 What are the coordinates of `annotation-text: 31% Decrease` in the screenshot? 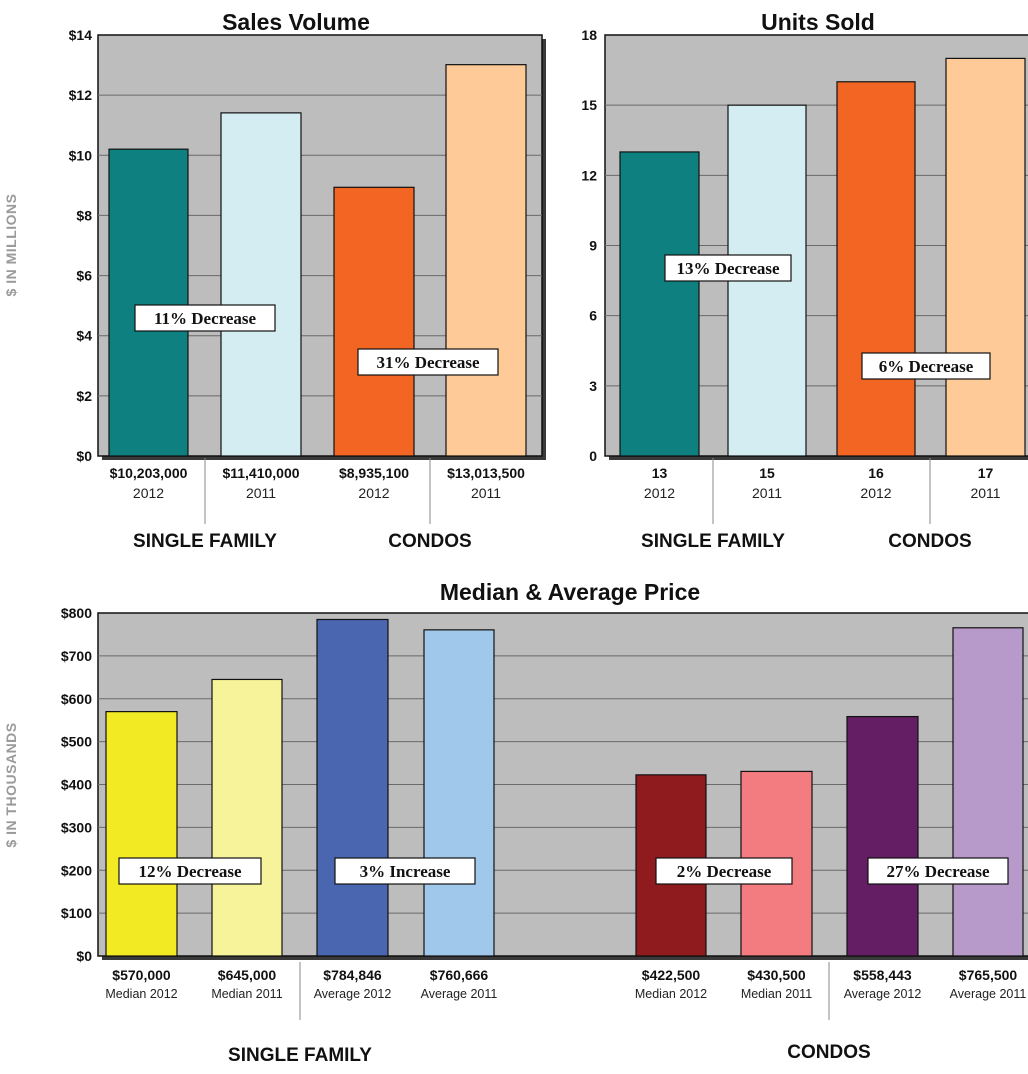 It's located at (428, 362).